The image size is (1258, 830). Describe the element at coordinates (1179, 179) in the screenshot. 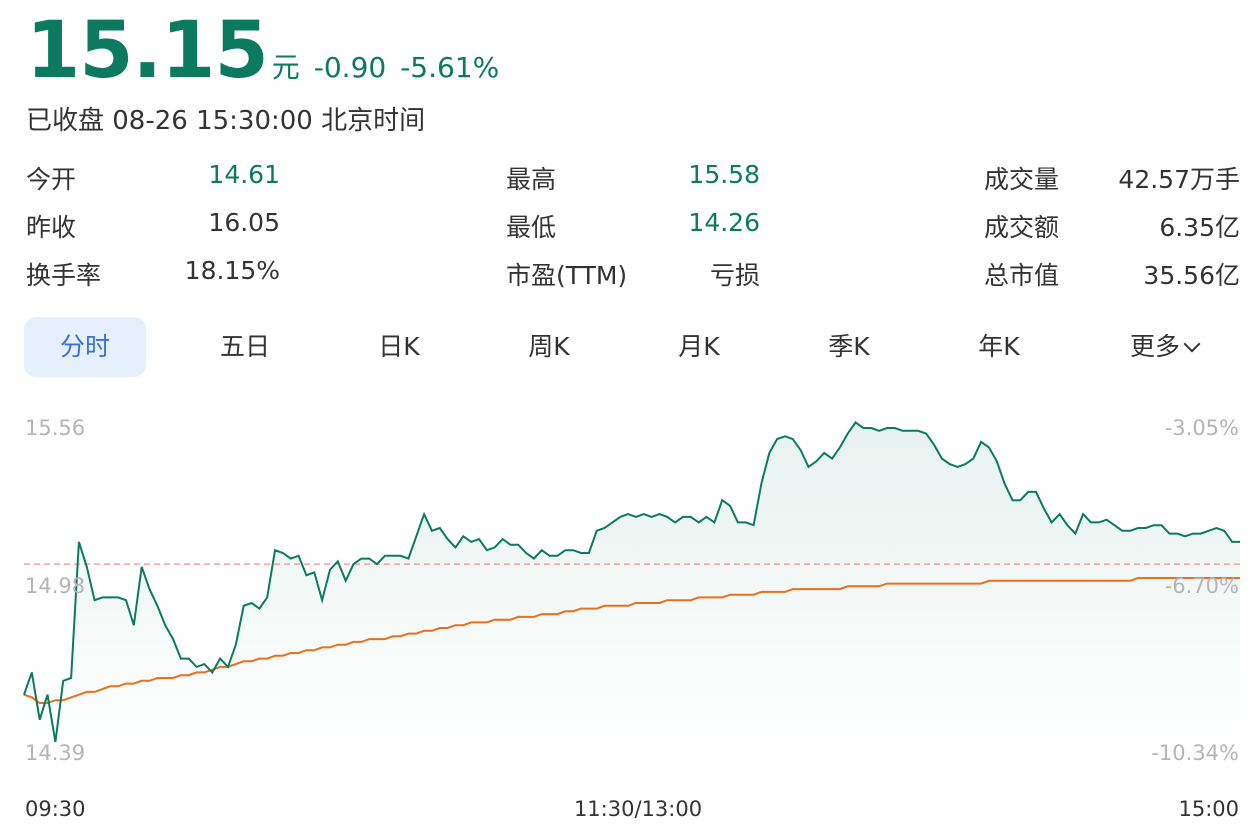

I see `stat-value: 42.57万手` at that location.